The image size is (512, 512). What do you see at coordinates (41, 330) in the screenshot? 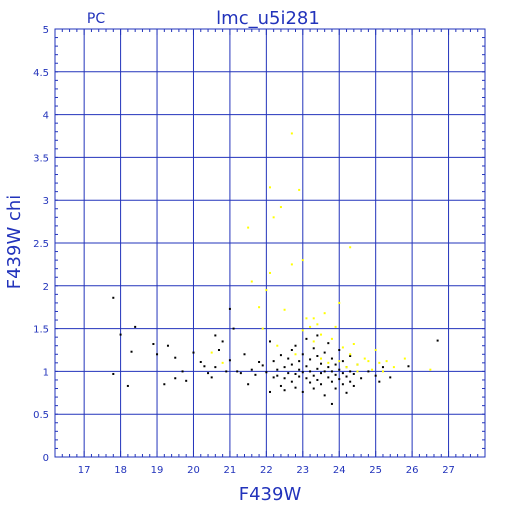
I see `y-tick-label: 1.5` at bounding box center [41, 330].